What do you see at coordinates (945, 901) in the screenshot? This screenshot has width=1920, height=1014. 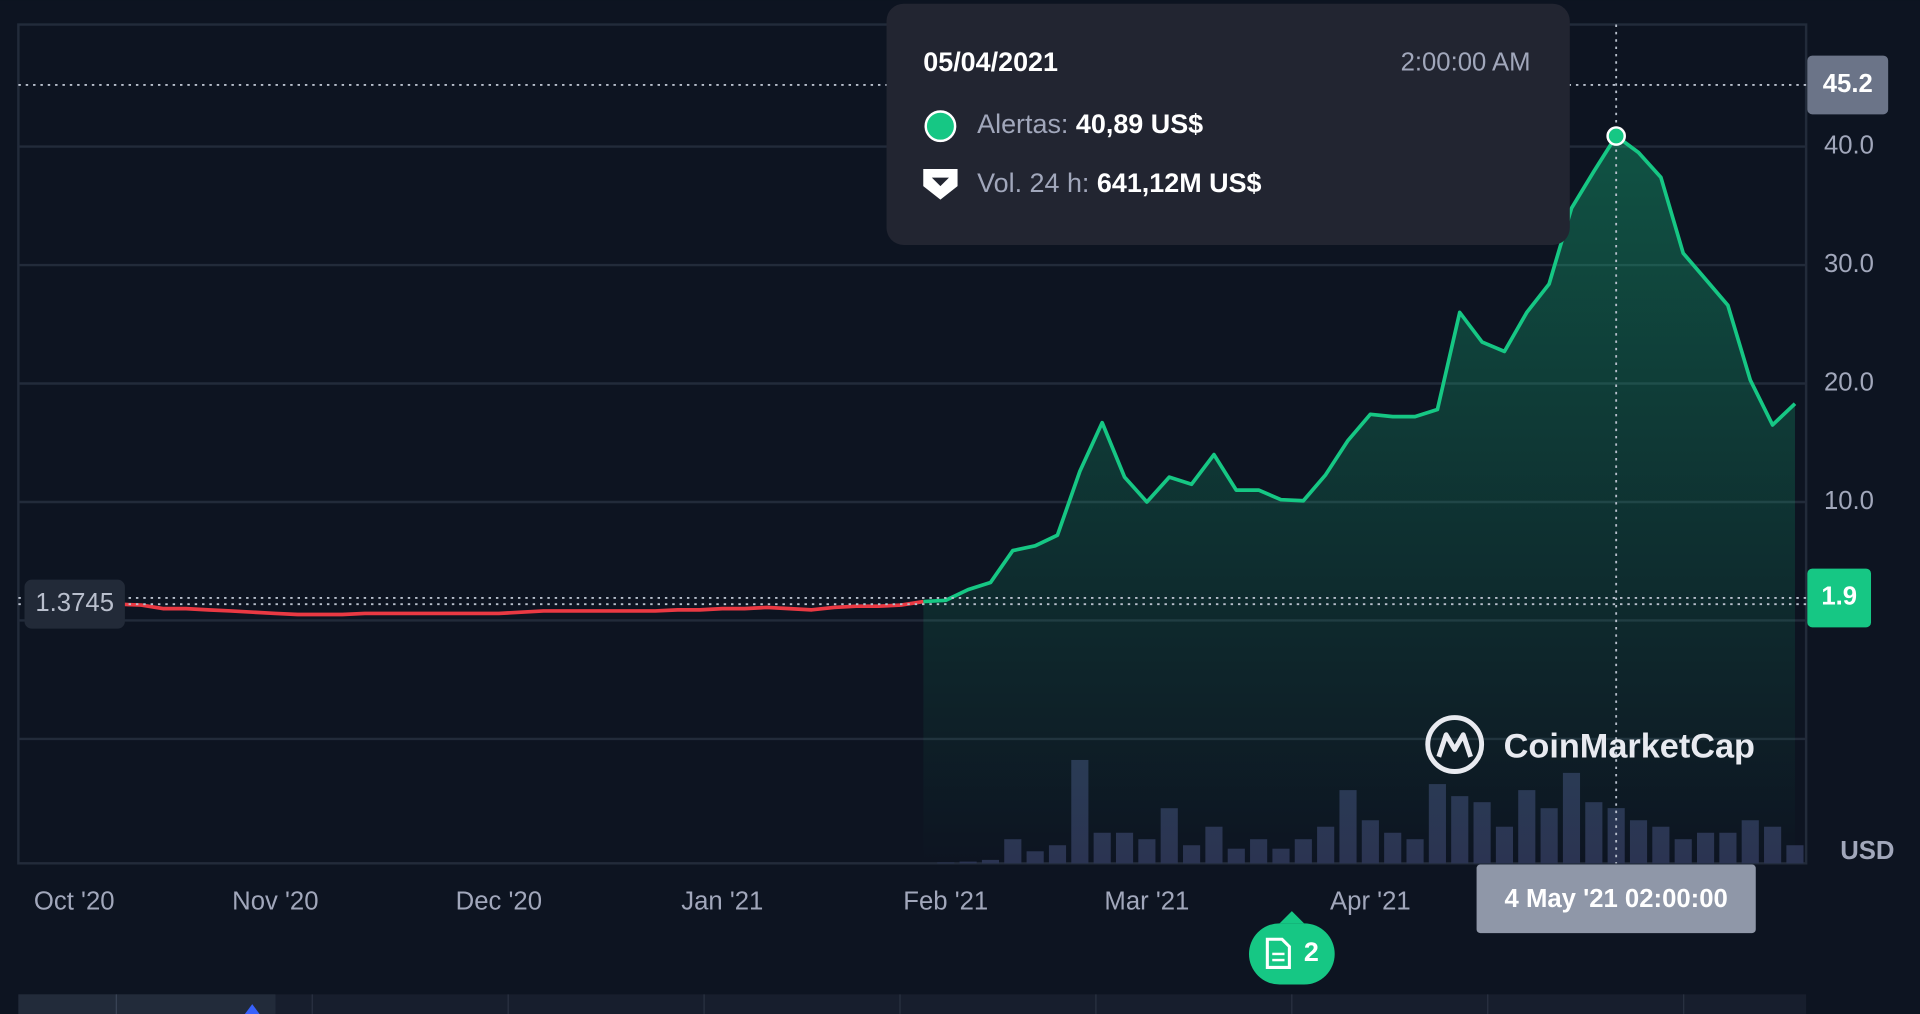 I see `x-tick-label: Feb '21` at bounding box center [945, 901].